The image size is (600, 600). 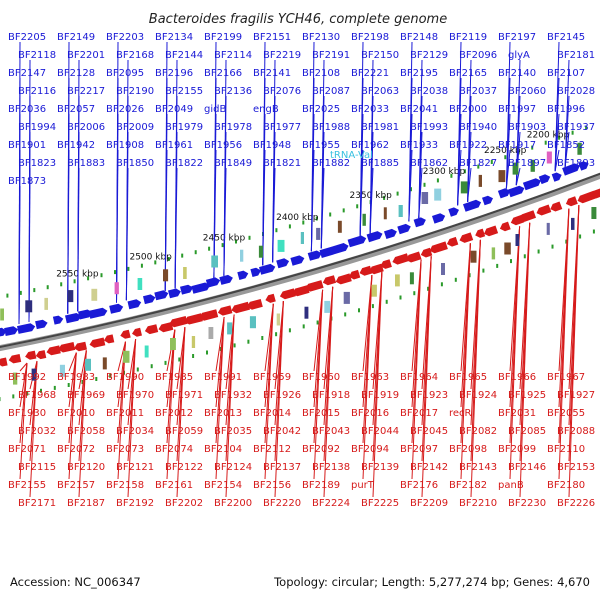 I want to click on forward-gene-label: BF2144, so click(x=184, y=55).